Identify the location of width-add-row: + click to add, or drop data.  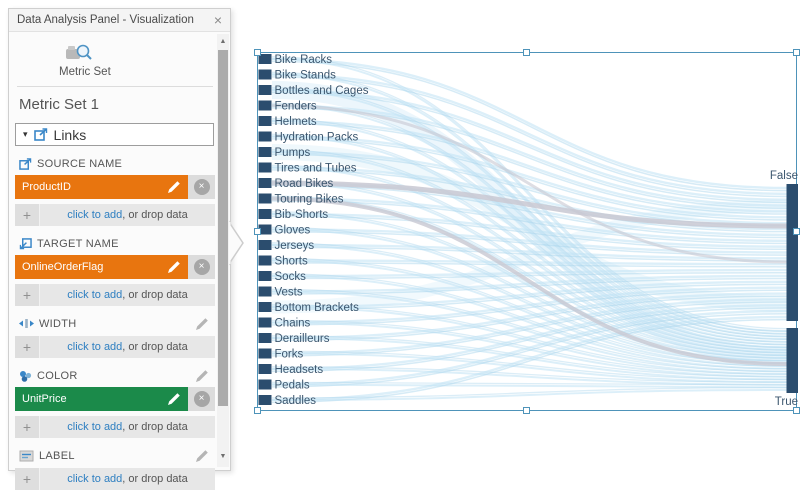
(115, 347).